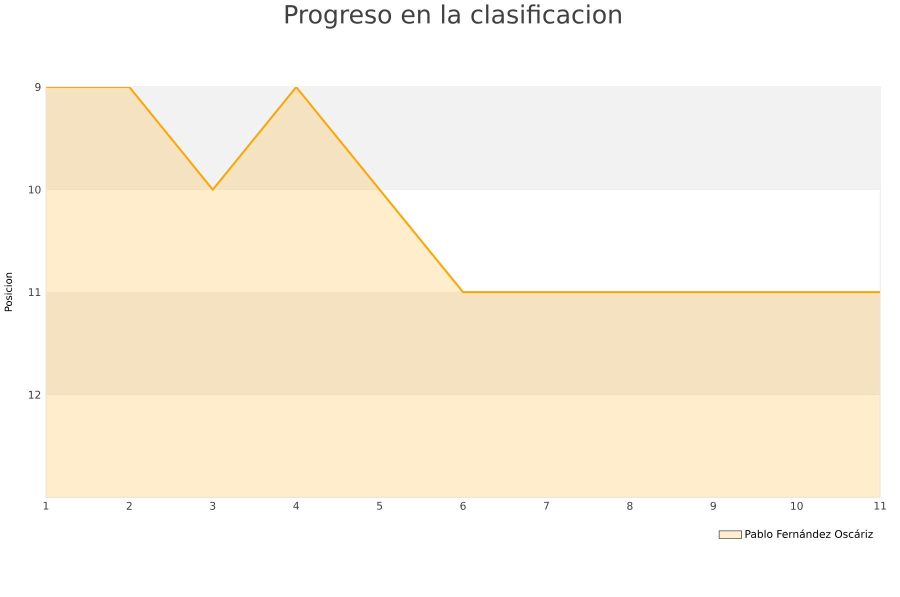  What do you see at coordinates (213, 506) in the screenshot?
I see `x-tick-label: 3` at bounding box center [213, 506].